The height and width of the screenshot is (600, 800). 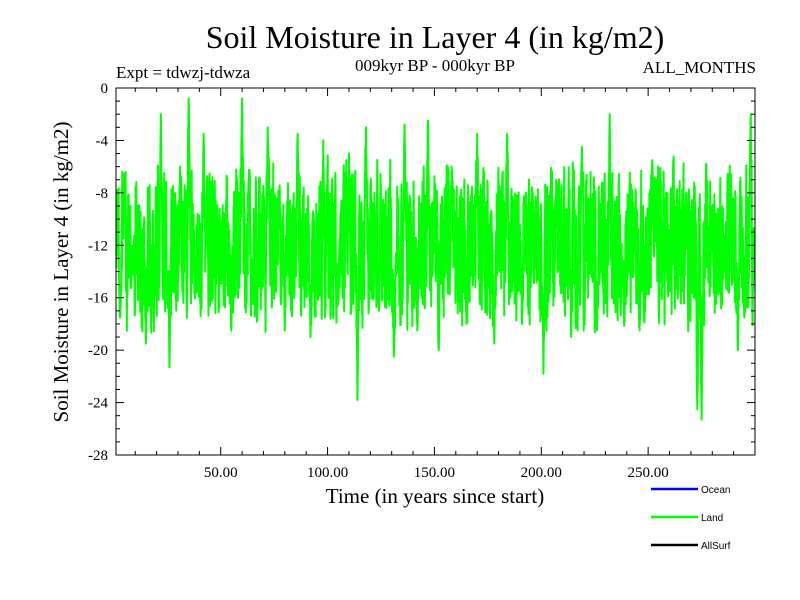 What do you see at coordinates (327, 473) in the screenshot?
I see `x-tick-label: 100.00` at bounding box center [327, 473].